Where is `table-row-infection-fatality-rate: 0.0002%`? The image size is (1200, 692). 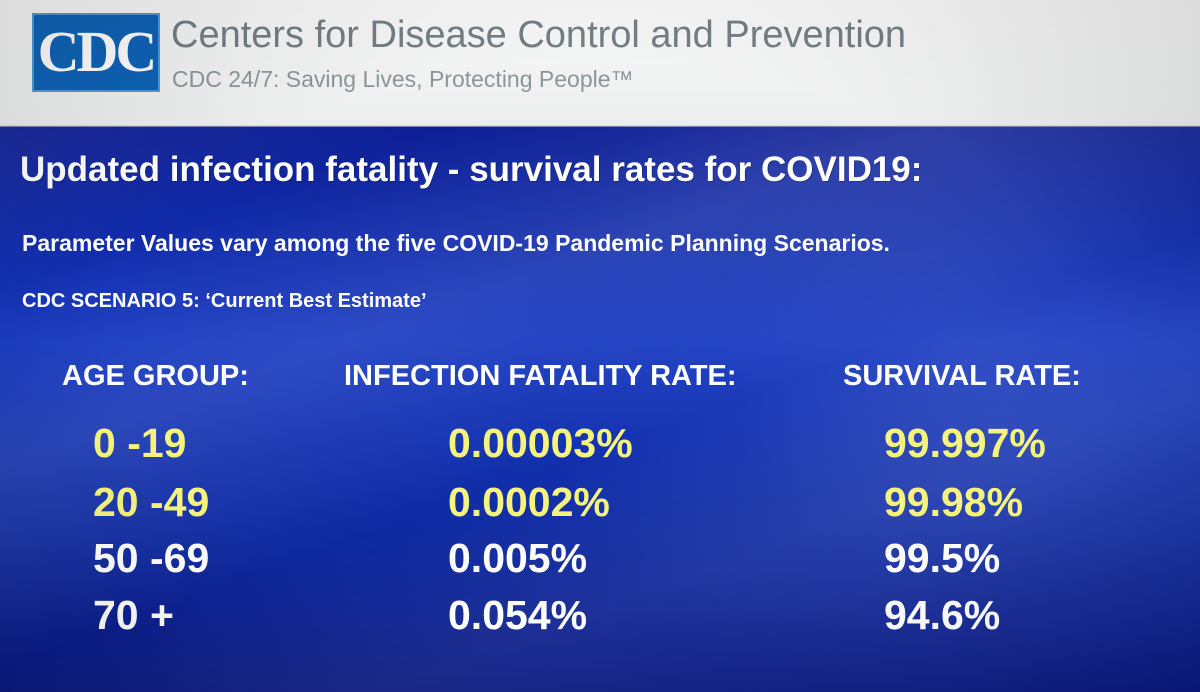
table-row-infection-fatality-rate: 0.0002% is located at coordinates (529, 502).